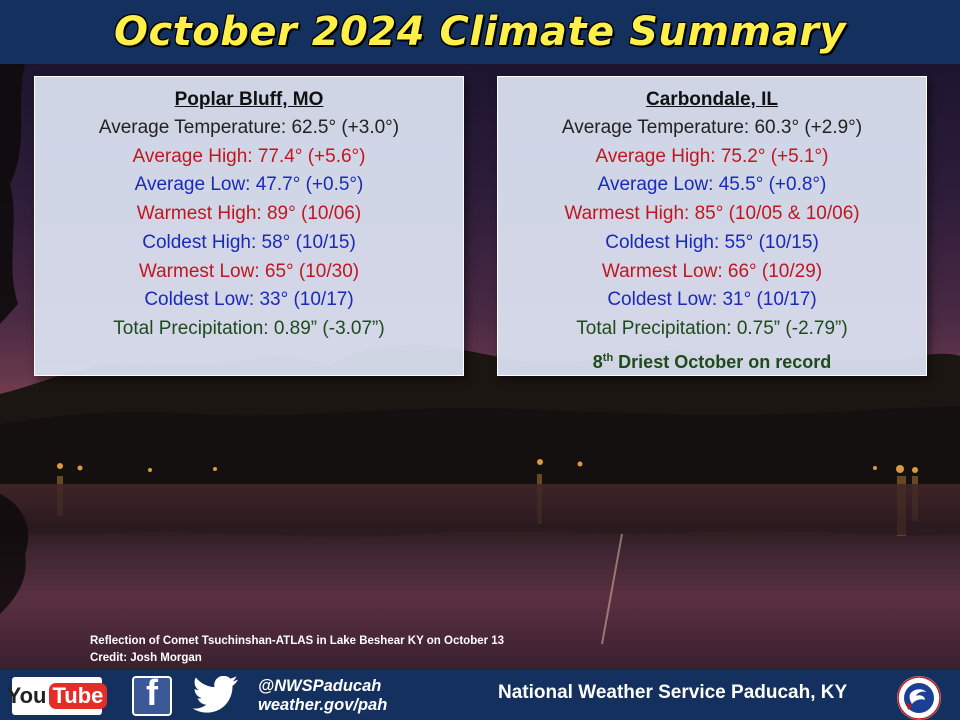 This screenshot has width=960, height=720. What do you see at coordinates (320, 686) in the screenshot?
I see `twitter-handle: @NWSPaducah` at bounding box center [320, 686].